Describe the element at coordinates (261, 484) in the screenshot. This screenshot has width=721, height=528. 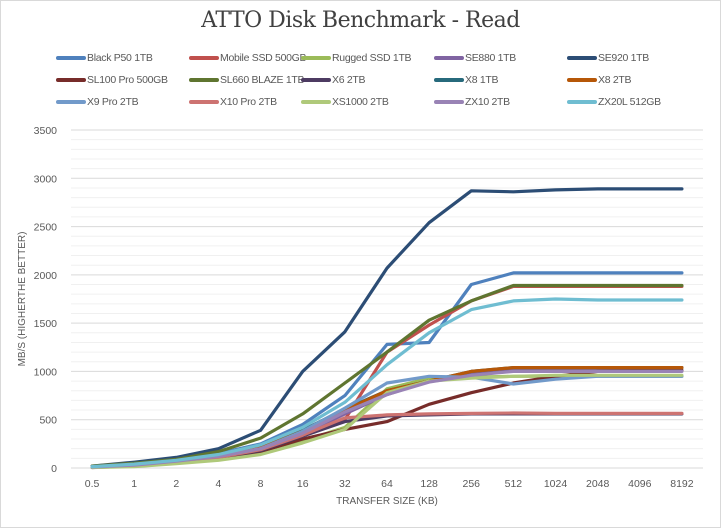
I see `x-tick-label: 8` at that location.